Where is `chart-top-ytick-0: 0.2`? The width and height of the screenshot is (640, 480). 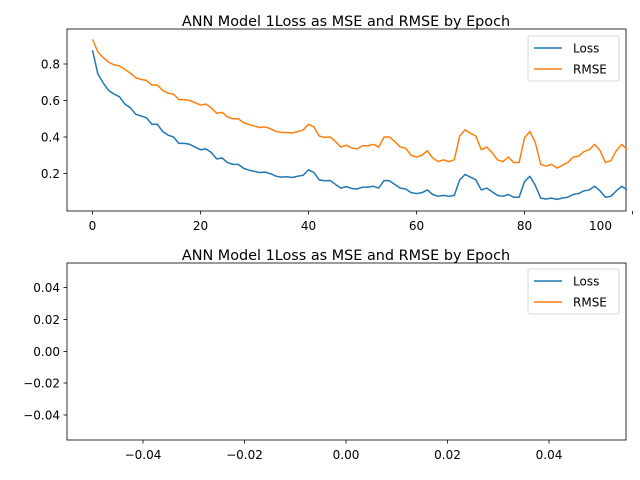
chart-top-ytick-0: 0.2 is located at coordinates (54, 174).